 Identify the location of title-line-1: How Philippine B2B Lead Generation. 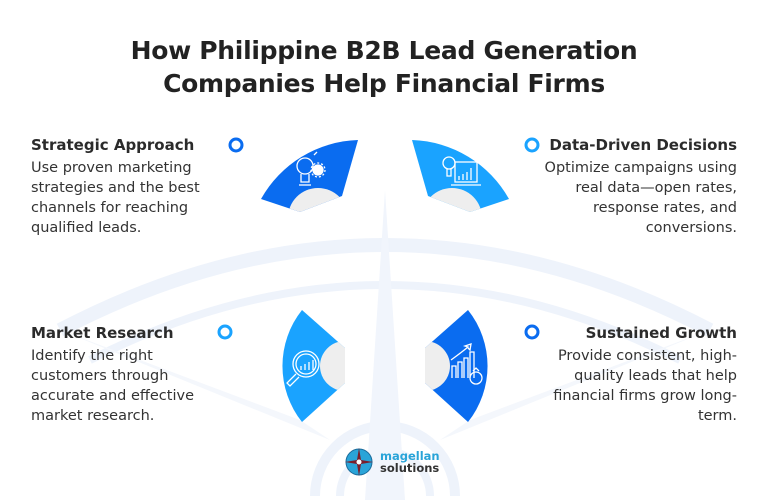
(384, 50).